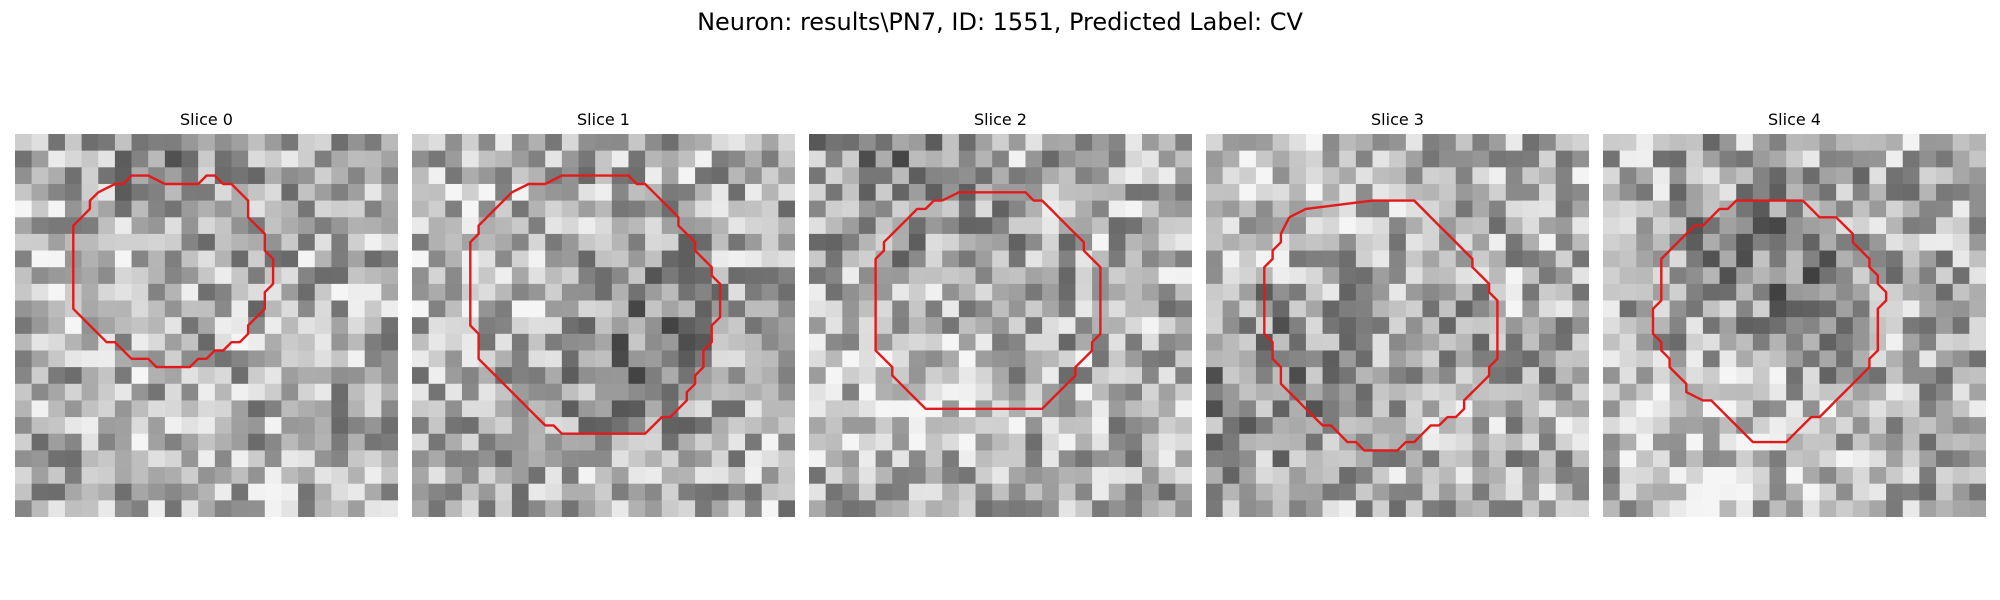 The image size is (2000, 600). I want to click on panel-slice-0: Slice 0, so click(206, 312).